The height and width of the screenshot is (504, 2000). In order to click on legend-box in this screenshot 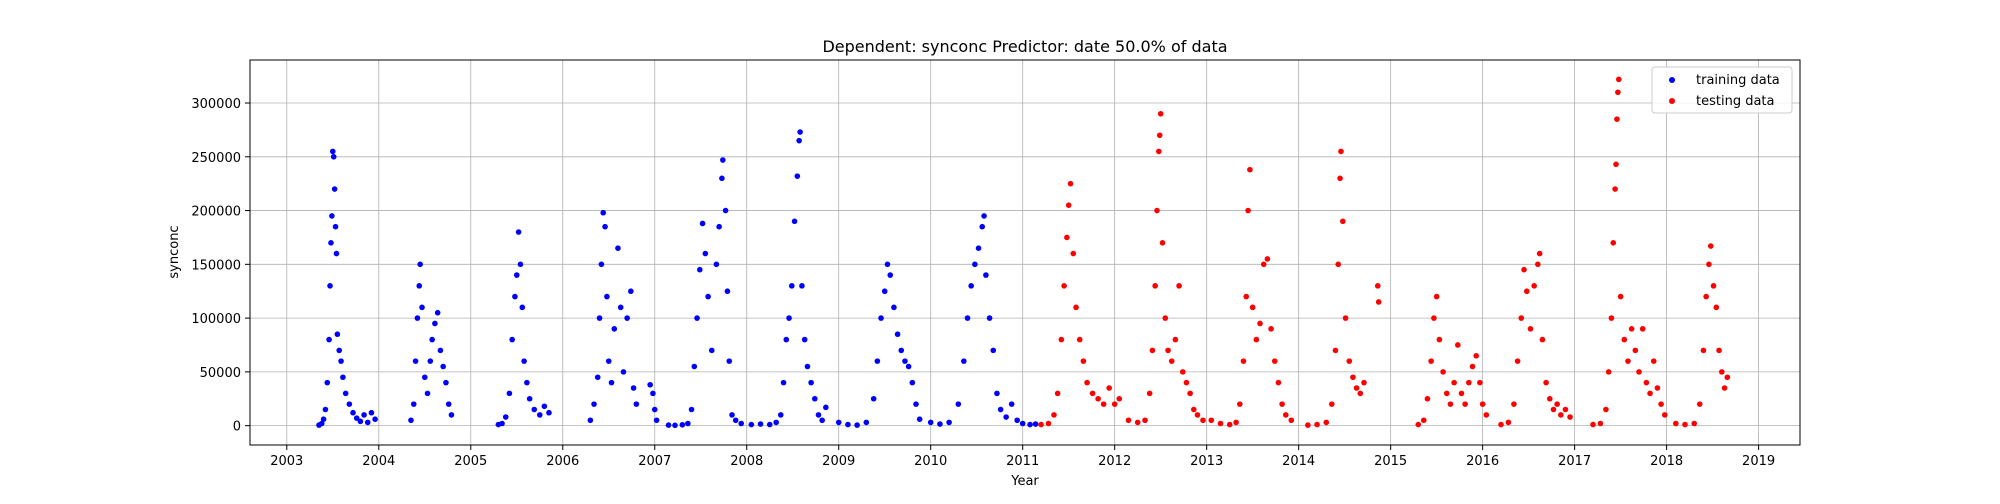, I will do `click(1722, 90)`.